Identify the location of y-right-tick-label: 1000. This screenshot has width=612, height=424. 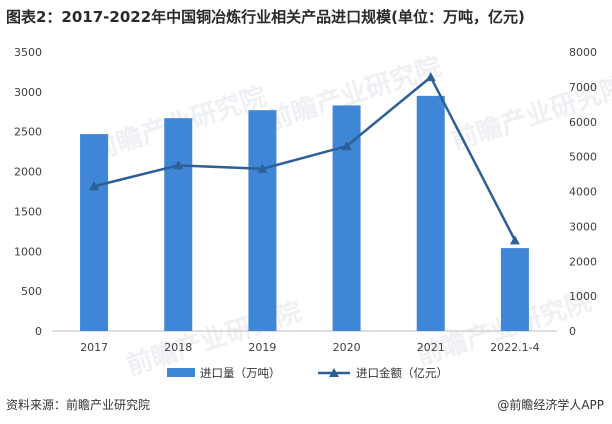
(583, 296).